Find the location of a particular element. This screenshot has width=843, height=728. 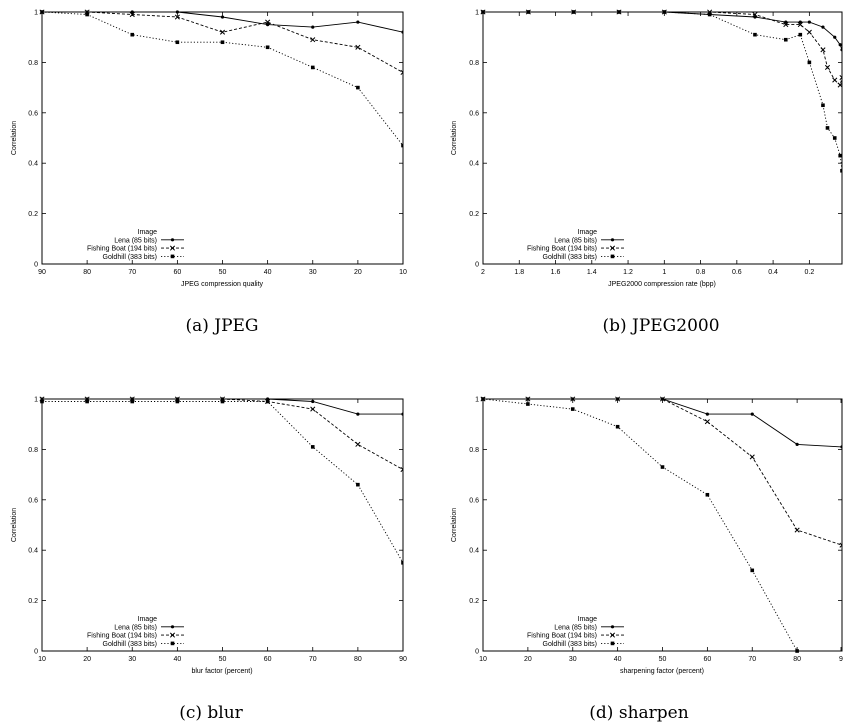

x-tick-label: 80 is located at coordinates (797, 659).